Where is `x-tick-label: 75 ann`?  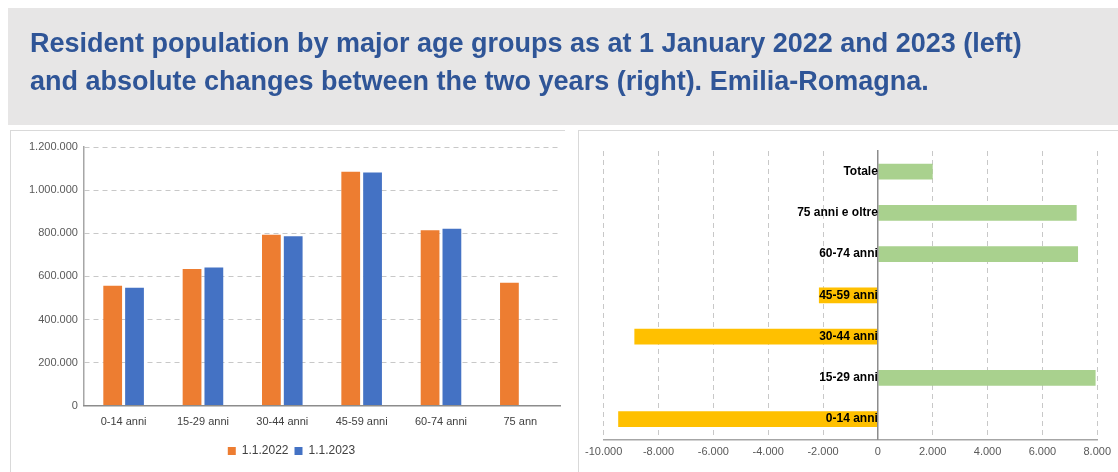
x-tick-label: 75 ann is located at coordinates (520, 421).